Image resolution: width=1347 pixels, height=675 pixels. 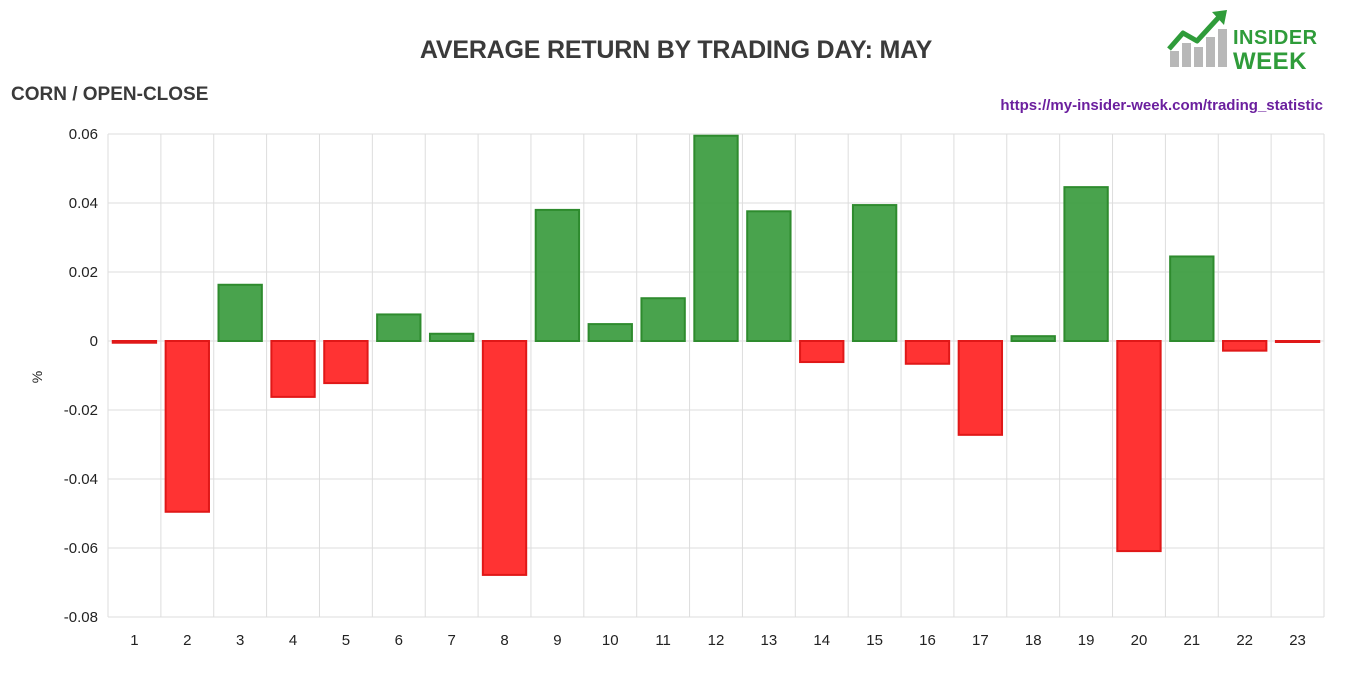 I want to click on insider-week-logo: INSIDER WEEK, so click(x=1247, y=42).